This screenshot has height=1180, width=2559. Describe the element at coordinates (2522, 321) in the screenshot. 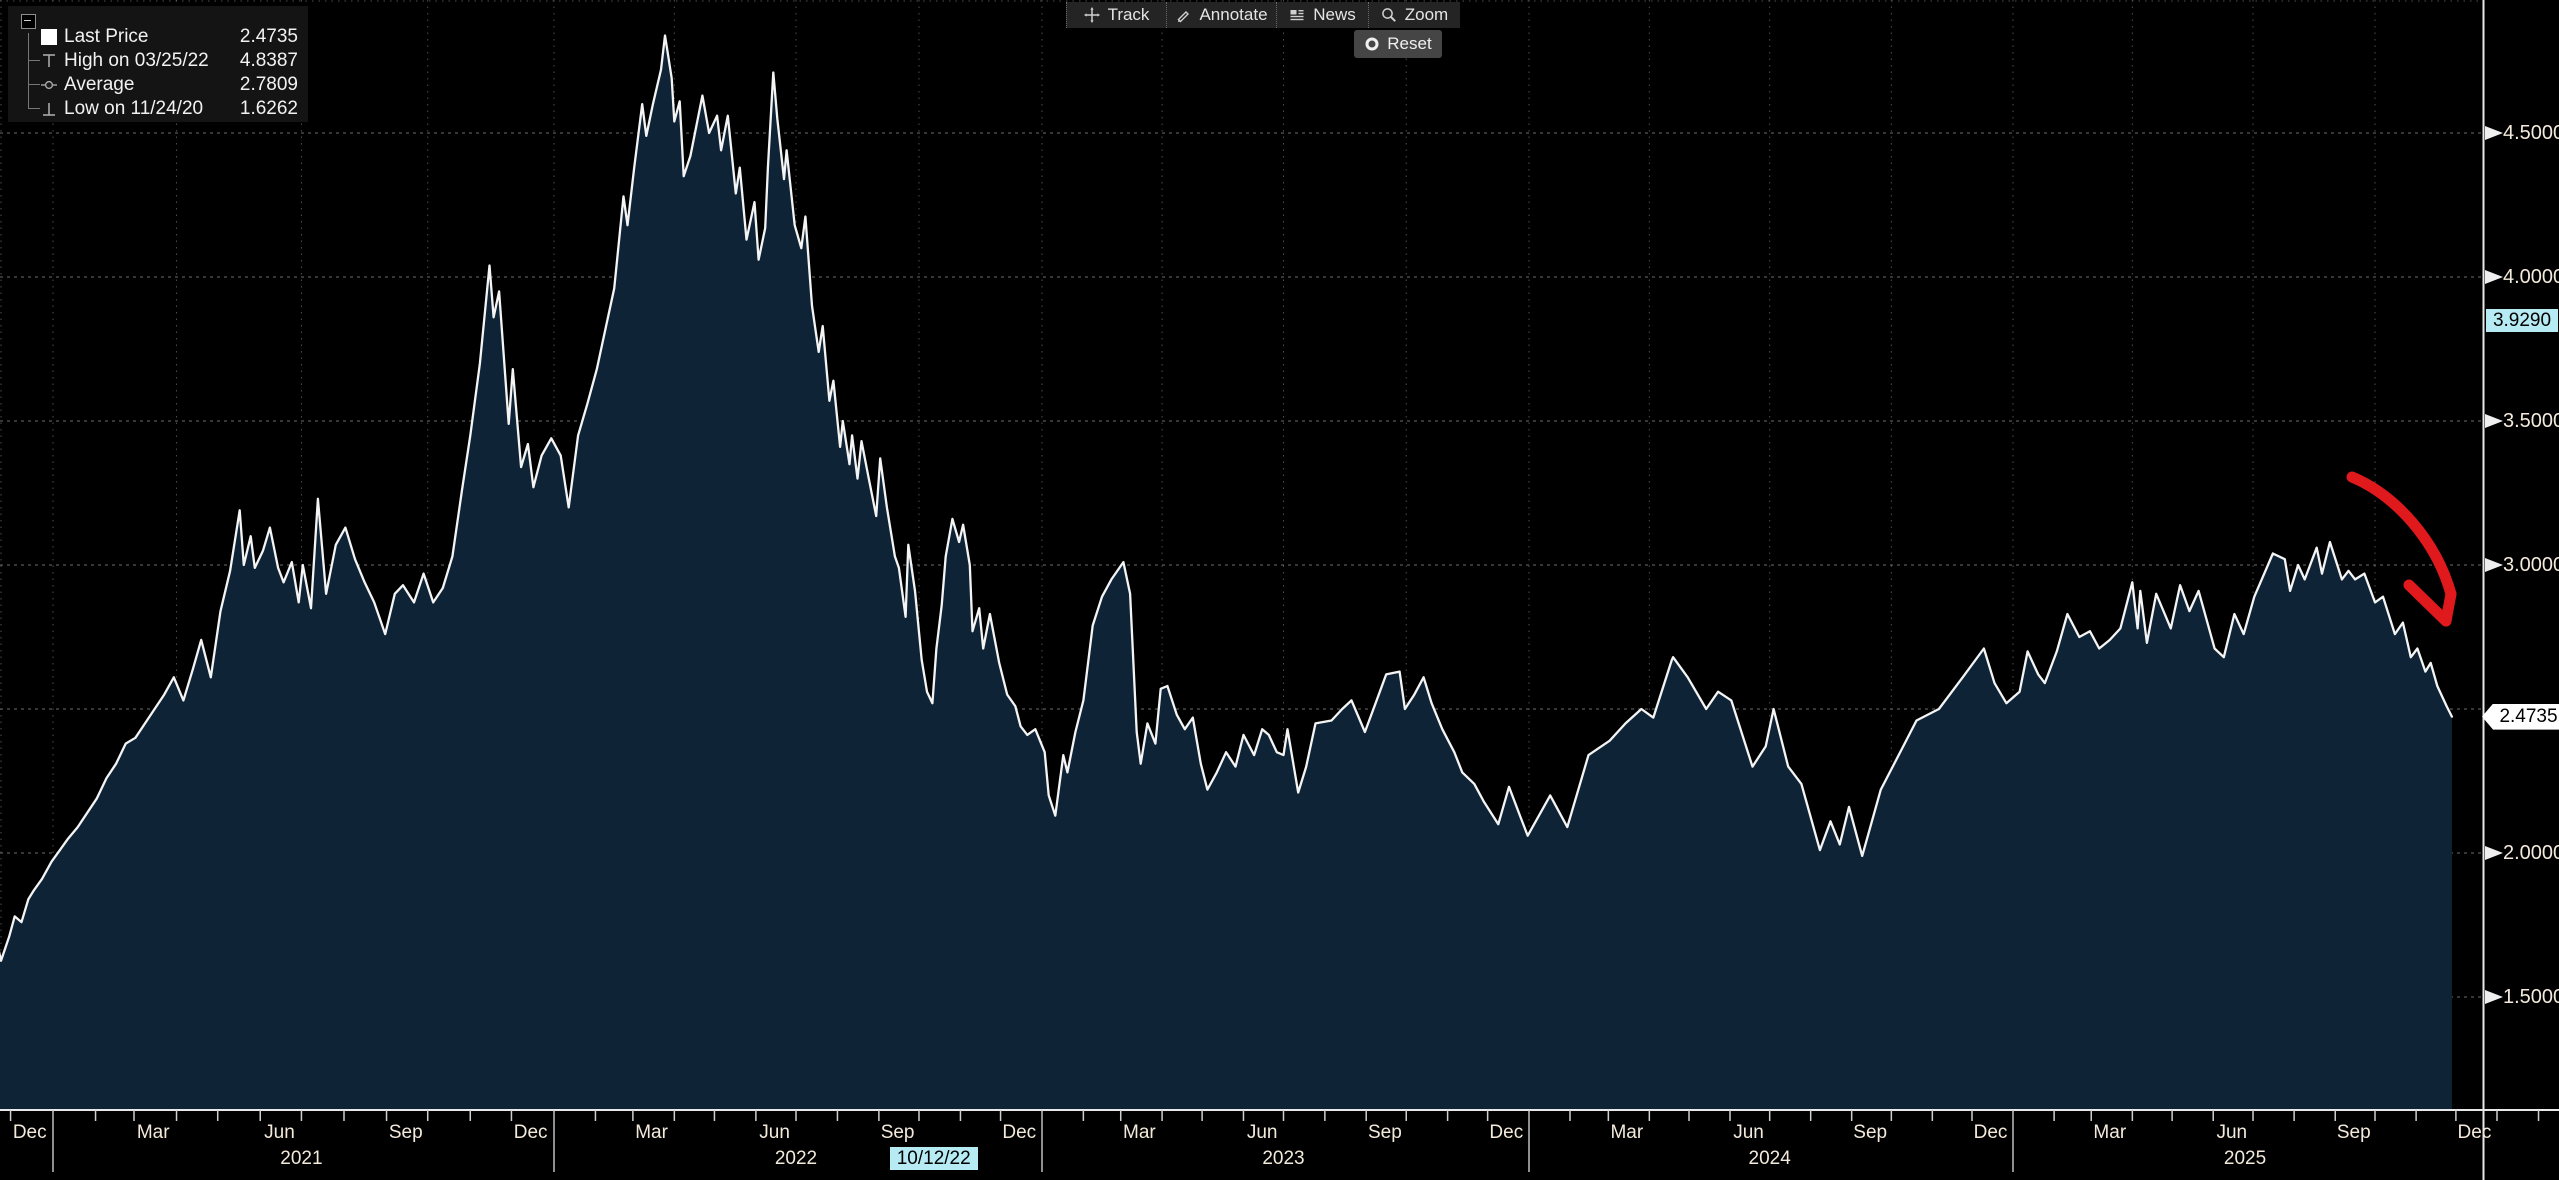

I see `y-axis-cyan-value-tag: 3.9290` at that location.